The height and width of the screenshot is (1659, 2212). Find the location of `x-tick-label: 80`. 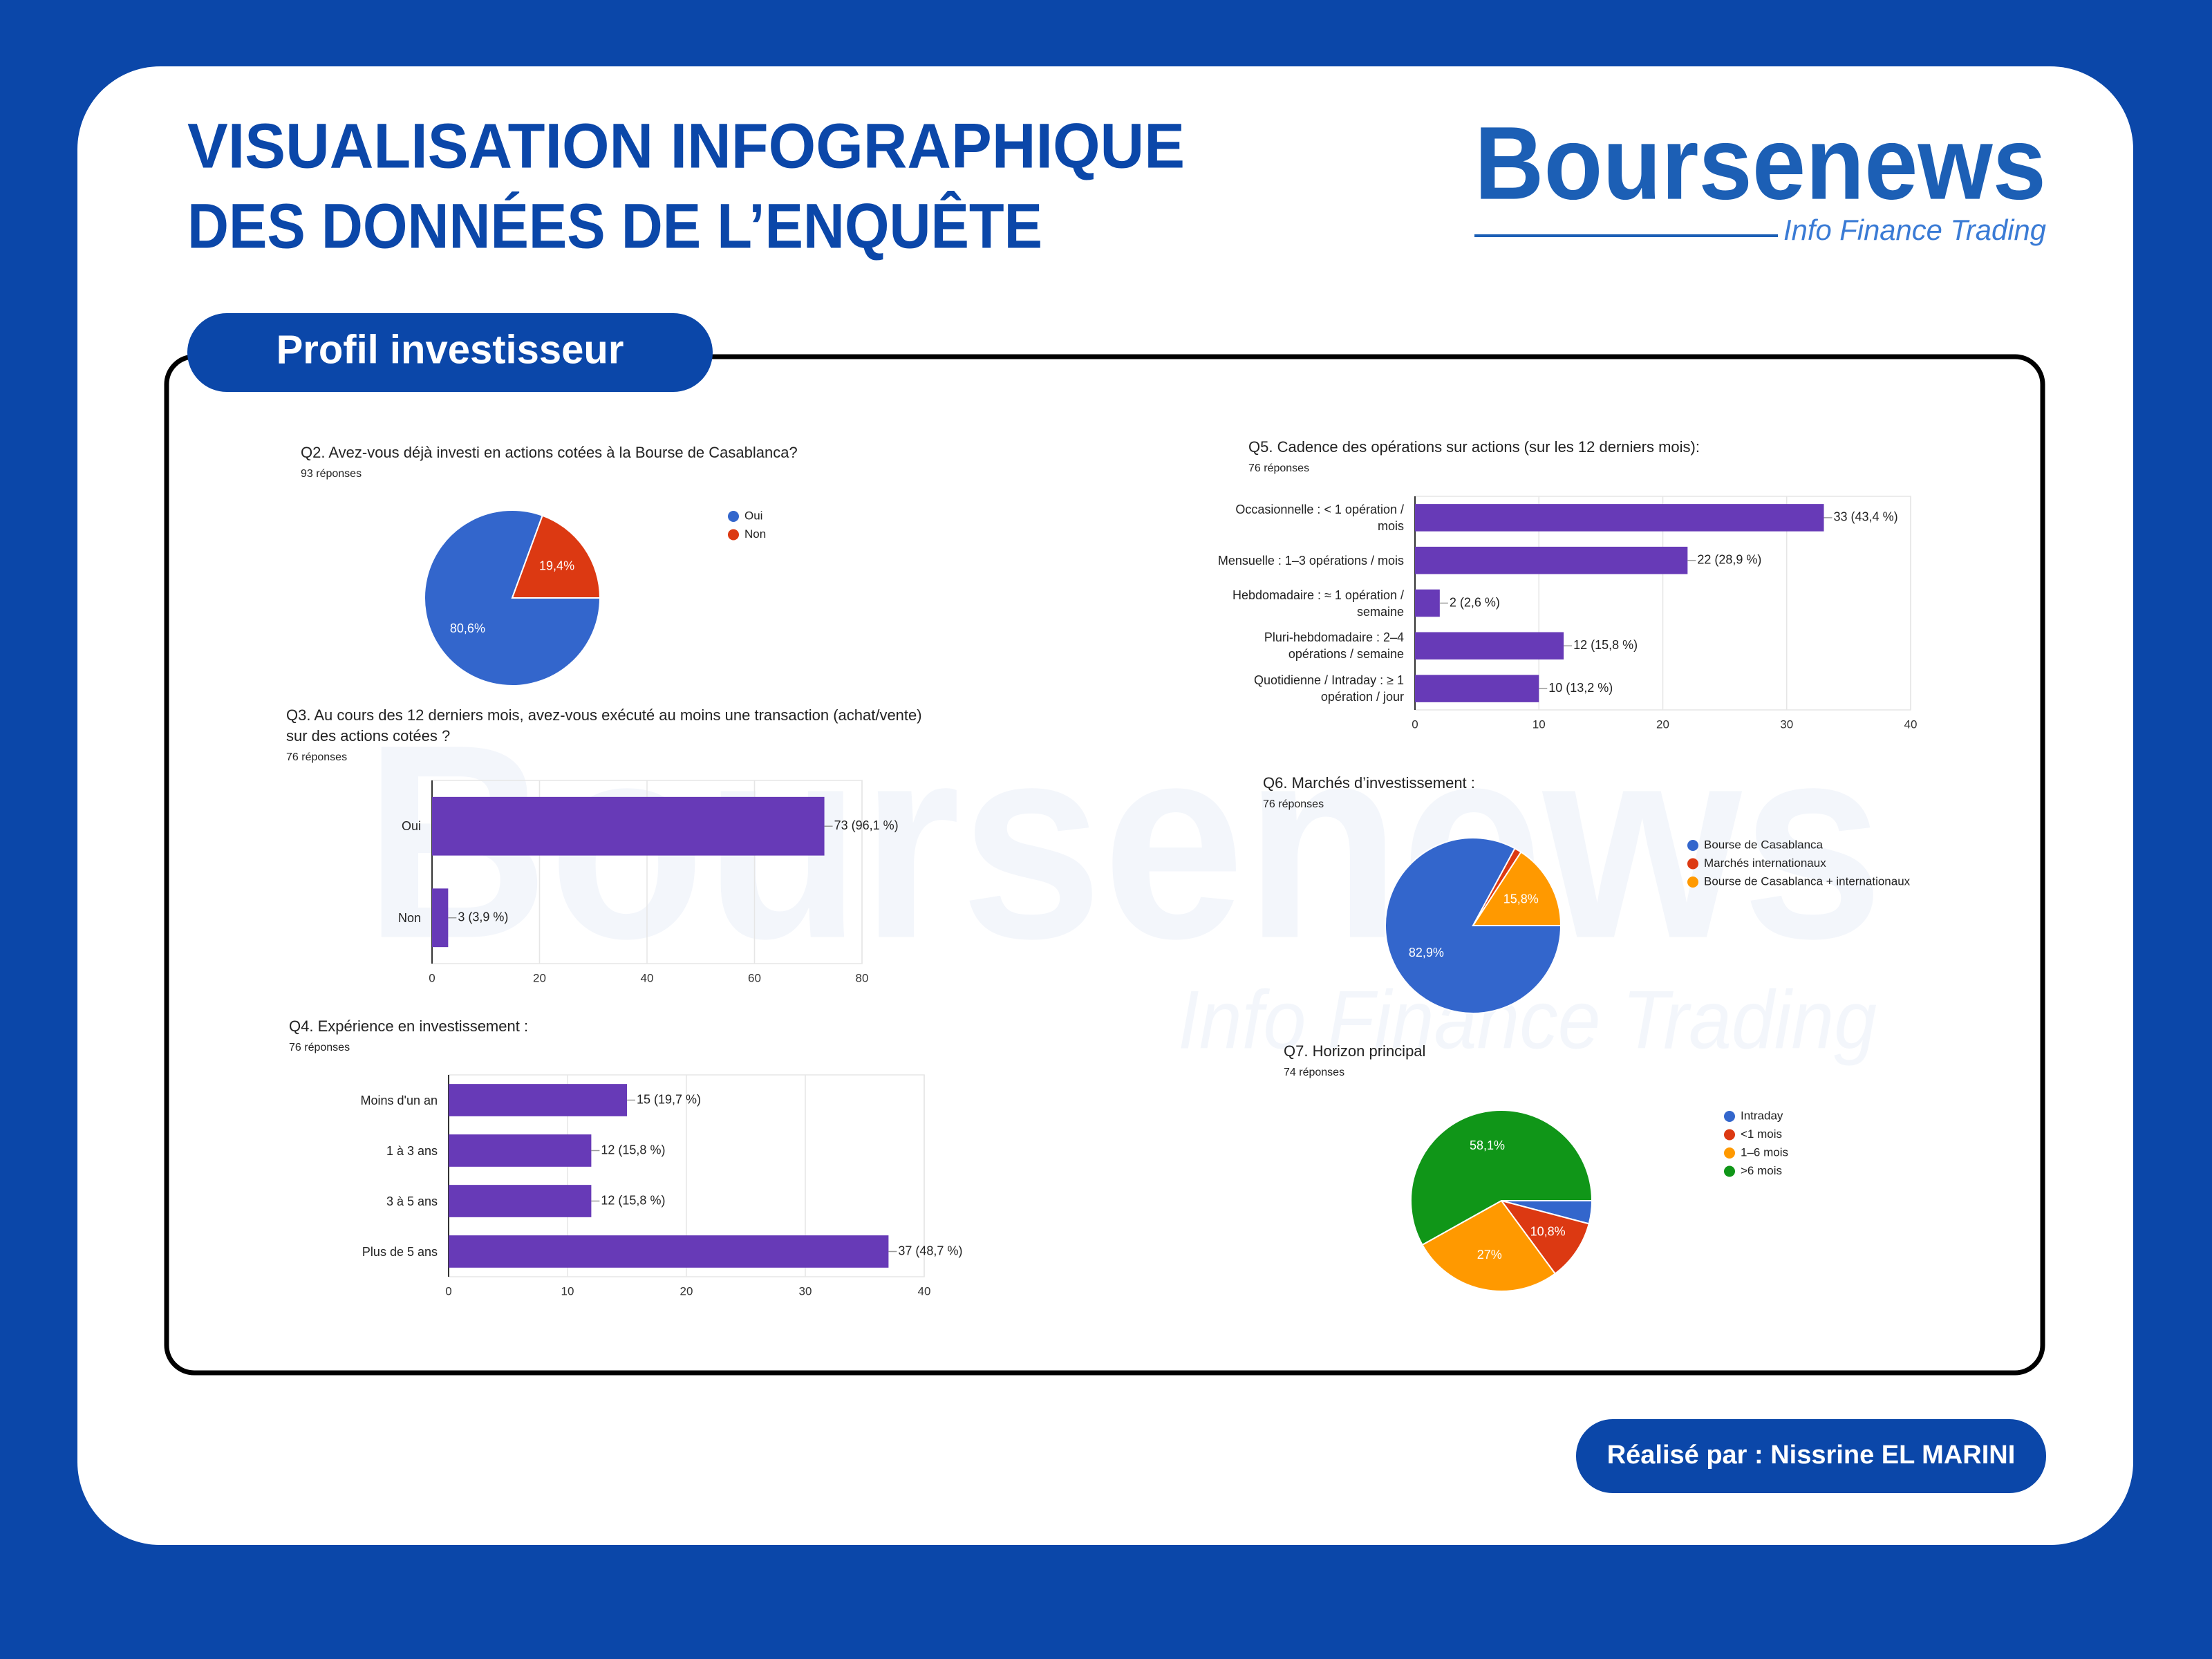

x-tick-label: 80 is located at coordinates (862, 978).